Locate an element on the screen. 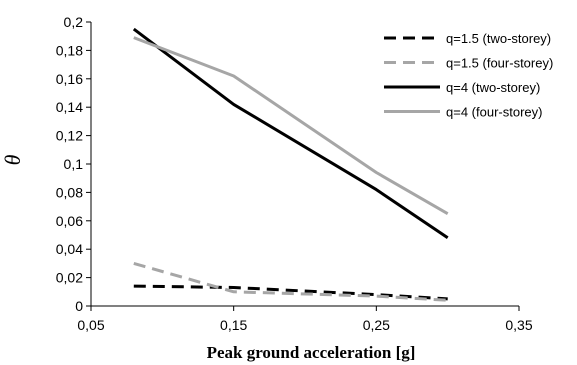 This screenshot has height=365, width=577. legend-label-3: q=4 (two-storey) is located at coordinates (493, 87).